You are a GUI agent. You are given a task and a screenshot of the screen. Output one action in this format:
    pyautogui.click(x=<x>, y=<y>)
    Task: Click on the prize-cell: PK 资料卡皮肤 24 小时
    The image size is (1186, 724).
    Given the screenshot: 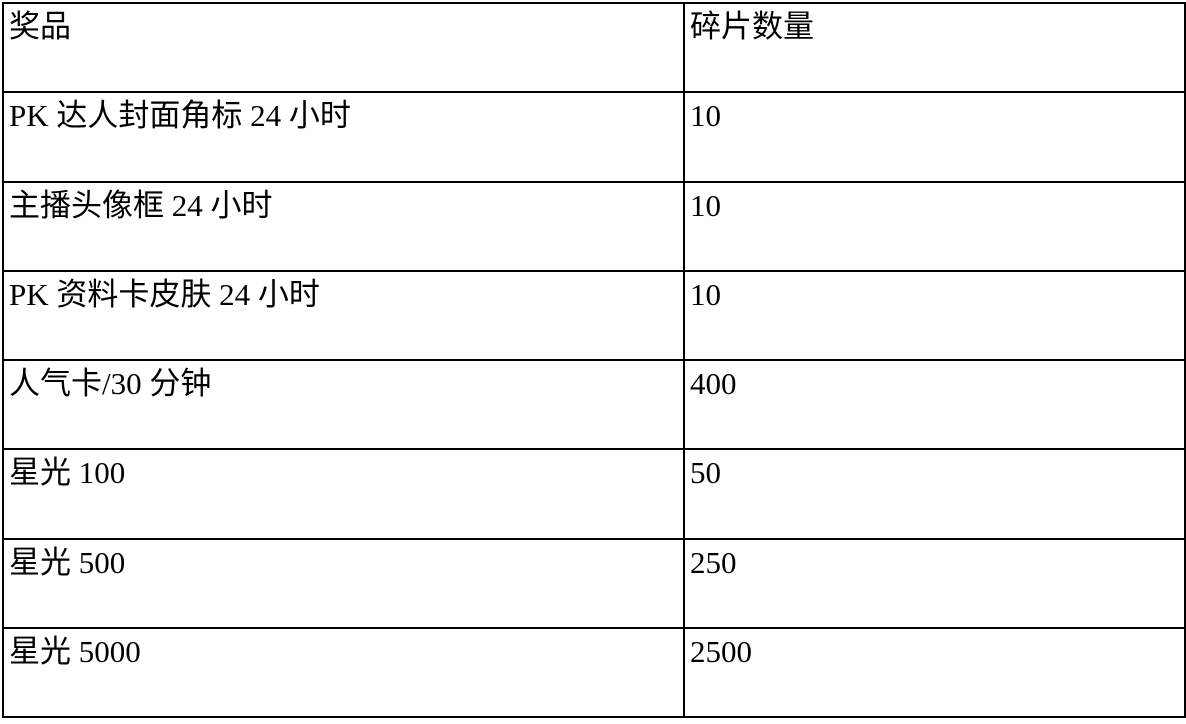 What is the action you would take?
    pyautogui.click(x=343, y=315)
    